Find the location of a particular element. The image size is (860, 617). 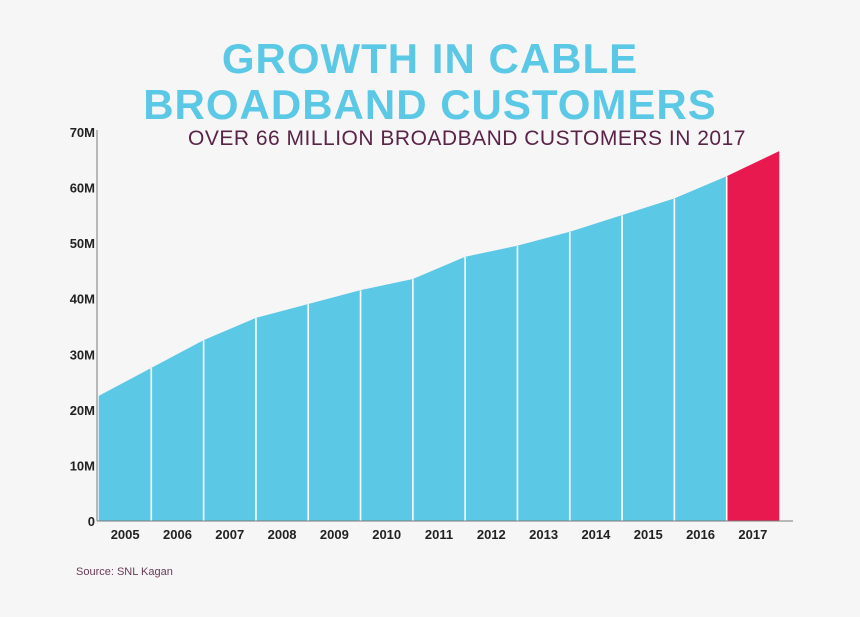

area-segment-2014 is located at coordinates (596, 368).